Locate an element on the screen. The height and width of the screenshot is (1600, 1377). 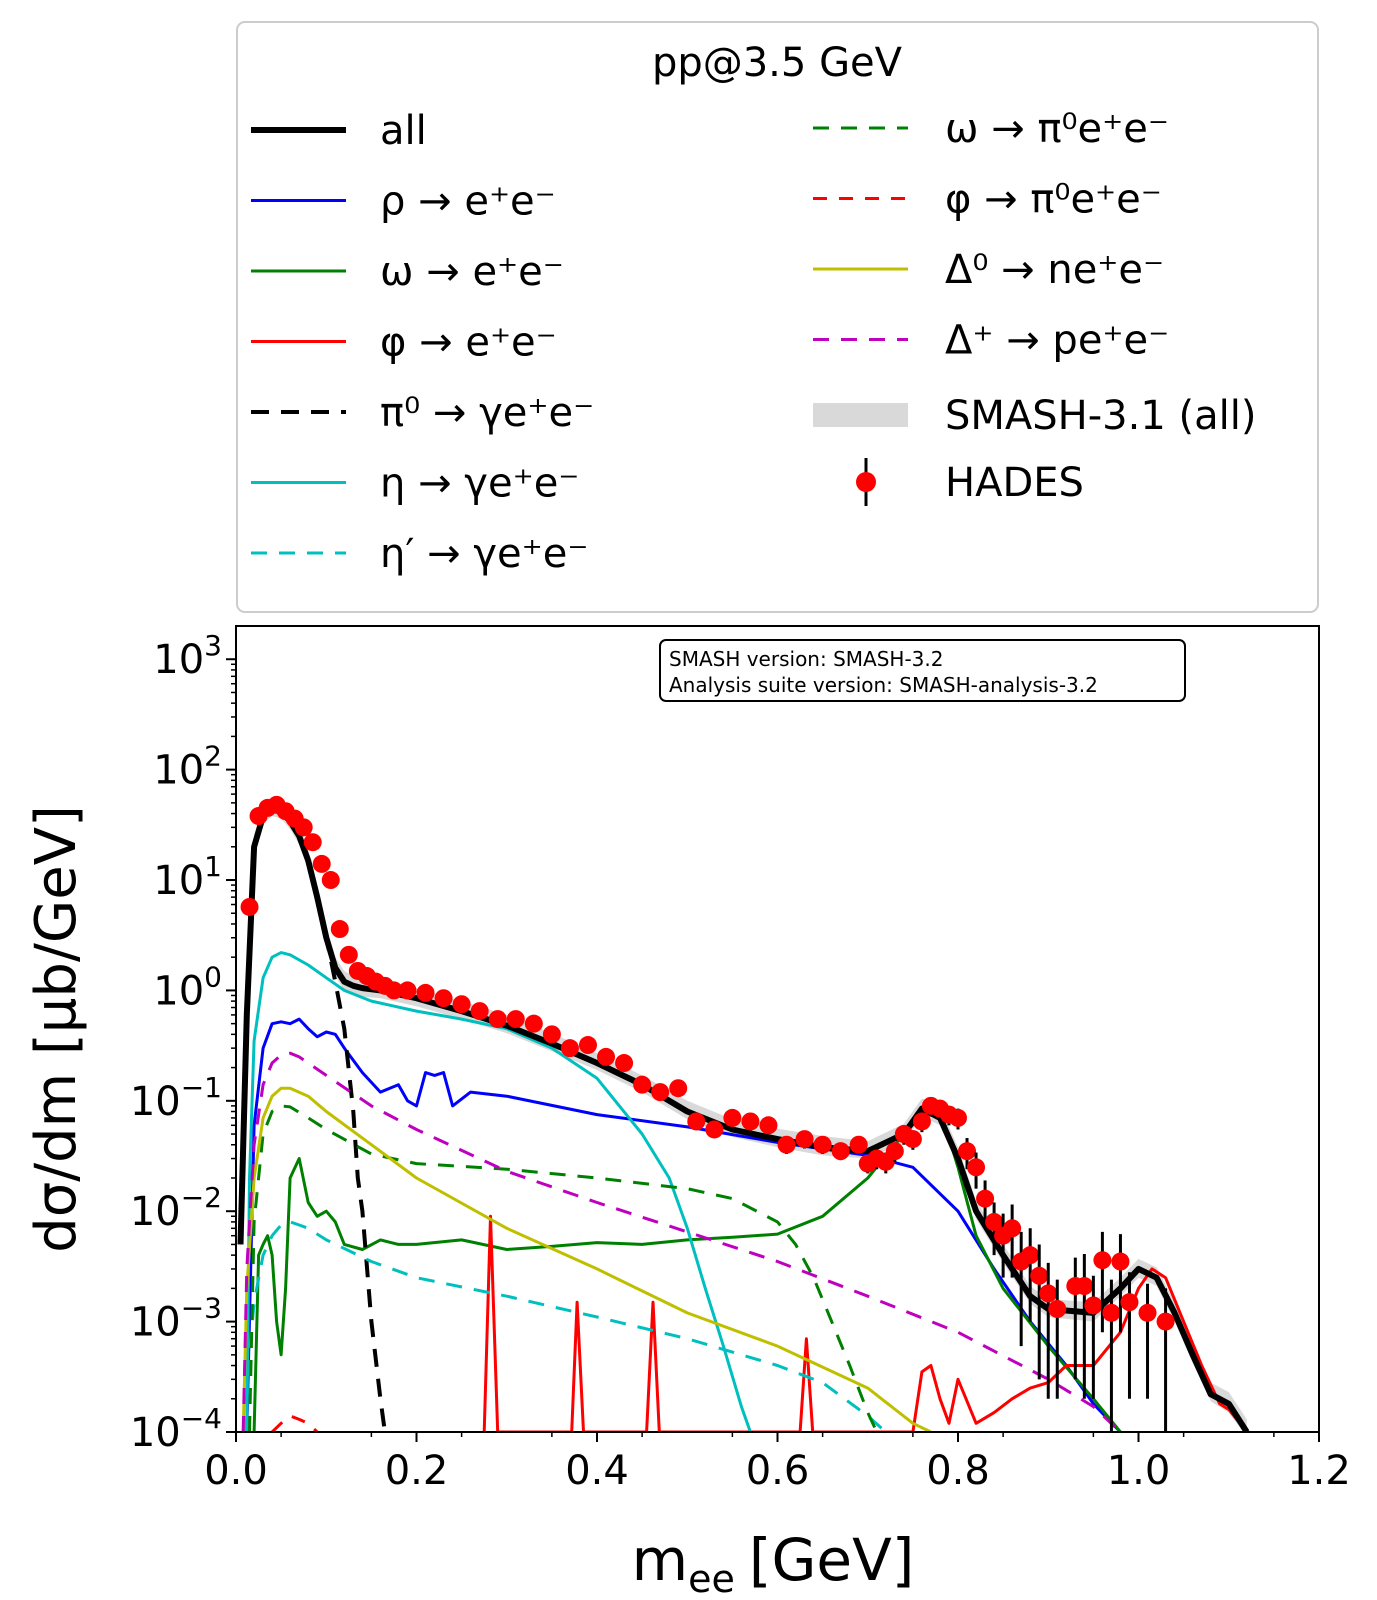
x-tick-label: 0.2 is located at coordinates (417, 1471).